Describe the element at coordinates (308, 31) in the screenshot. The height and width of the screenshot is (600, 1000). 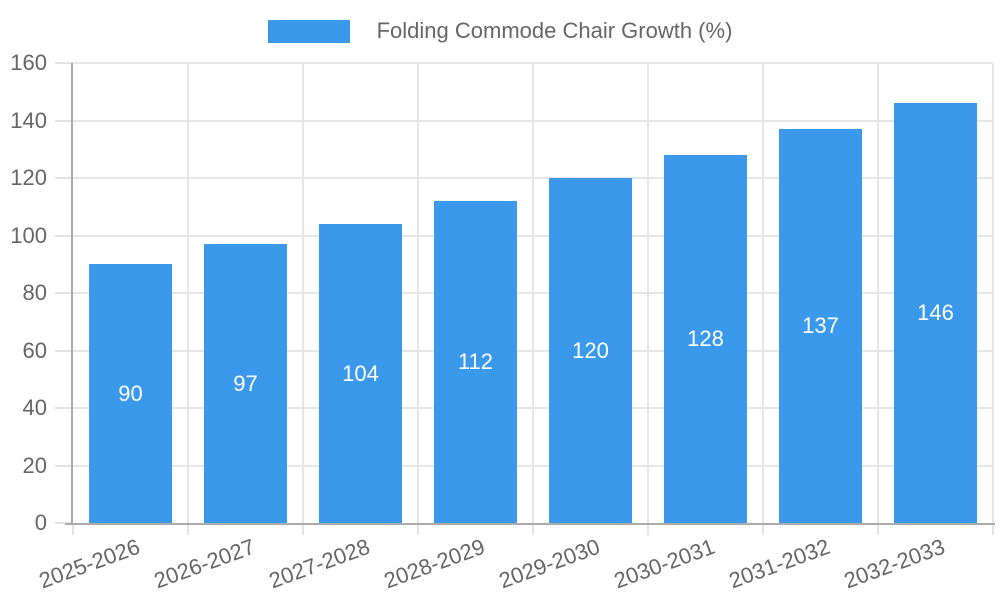
I see `legend-swatch-icon` at that location.